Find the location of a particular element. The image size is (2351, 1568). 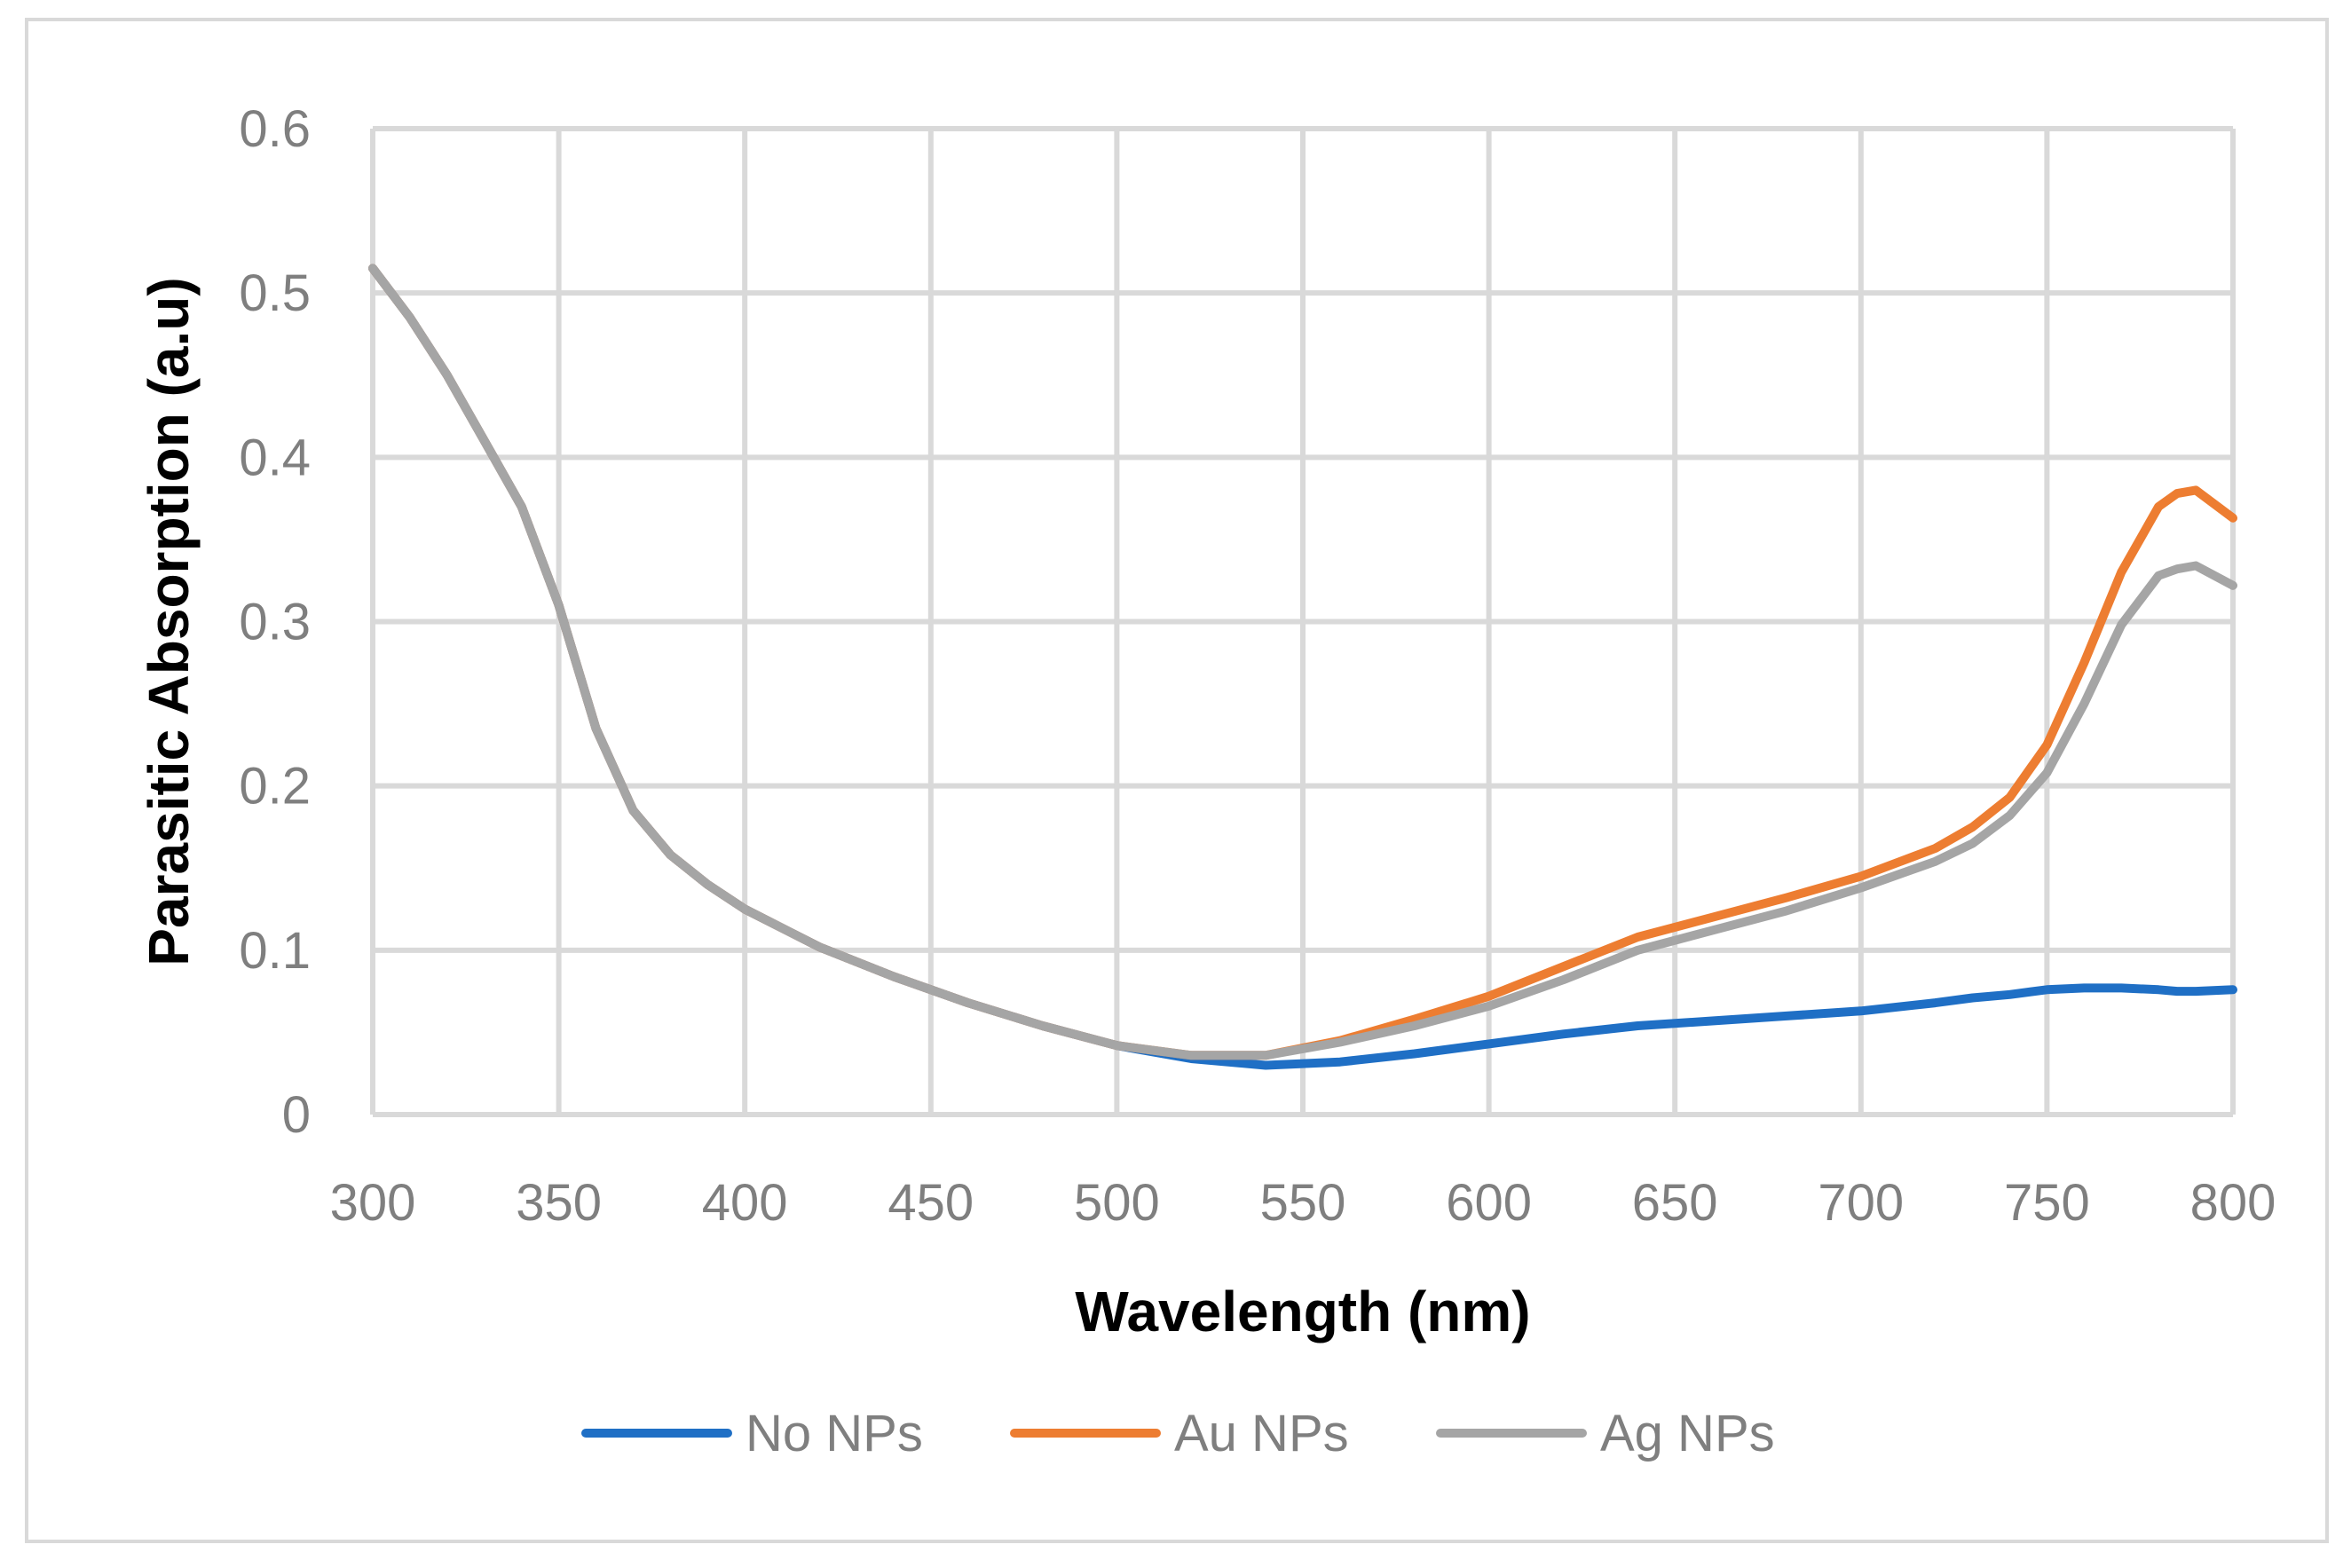

x-tick-label: 800 is located at coordinates (2233, 1203).